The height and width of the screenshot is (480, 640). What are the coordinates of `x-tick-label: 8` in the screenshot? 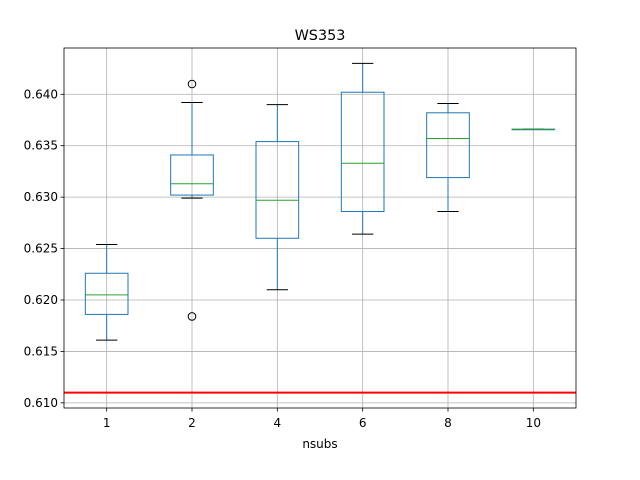 It's located at (448, 423).